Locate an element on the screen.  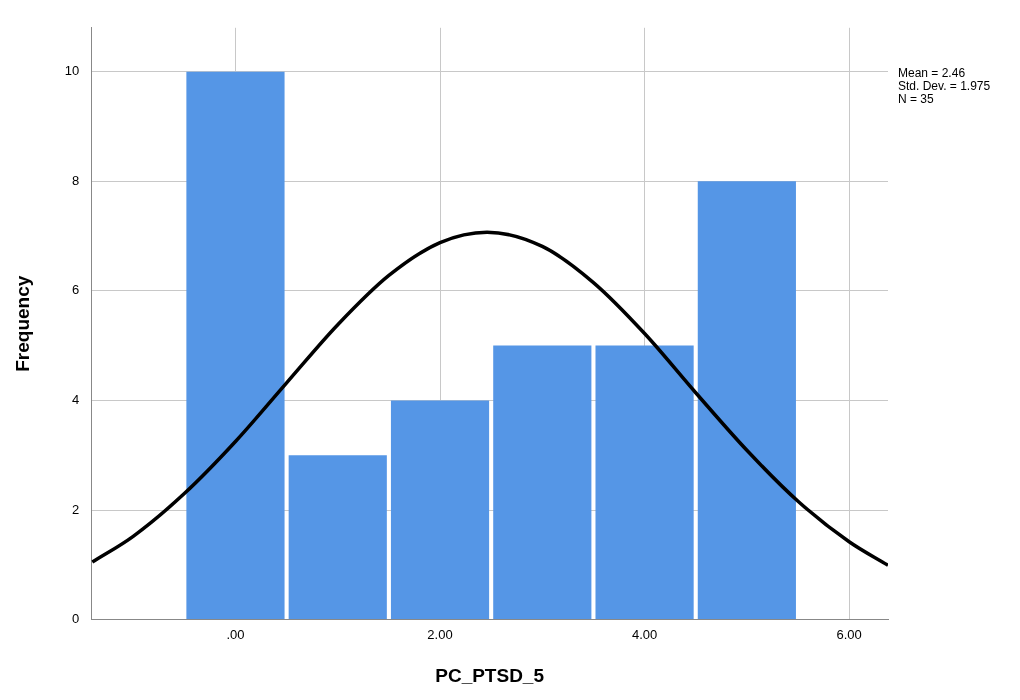
y-tick-label: 4 is located at coordinates (76, 399).